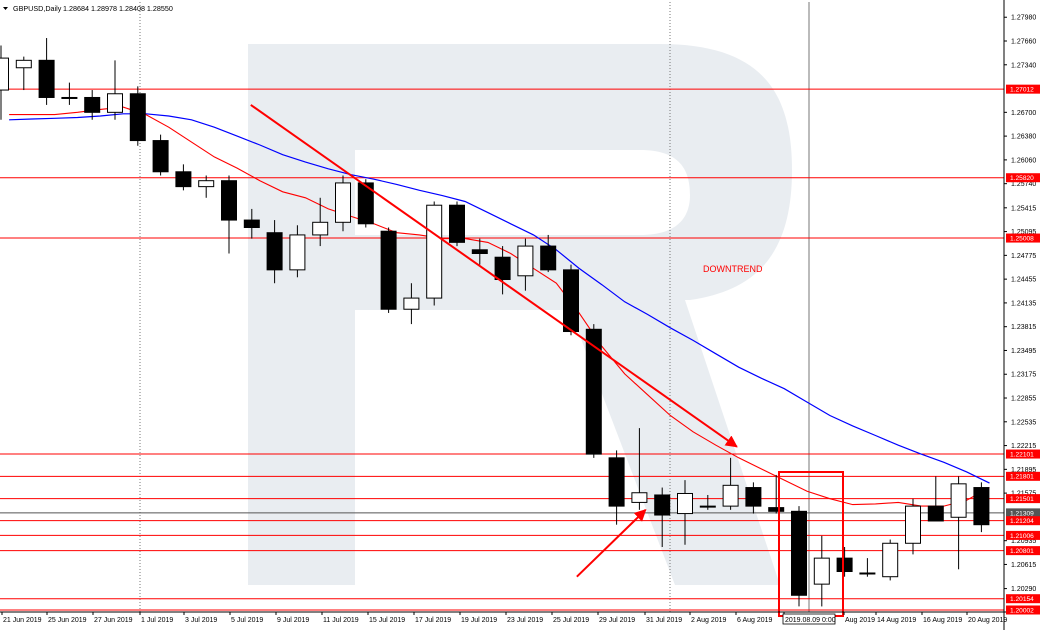 This screenshot has height=635, width=1040. Describe the element at coordinates (157, 620) in the screenshot. I see `time-tick-label: 1 Jul 2019` at that location.